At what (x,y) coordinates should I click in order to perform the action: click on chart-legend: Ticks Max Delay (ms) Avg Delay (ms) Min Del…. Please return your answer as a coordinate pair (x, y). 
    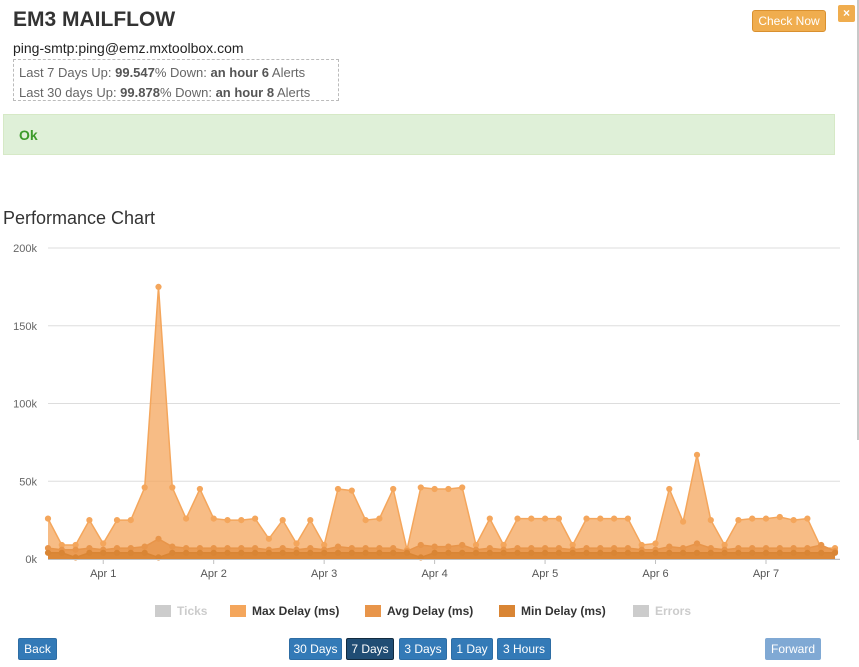
    Looking at the image, I should click on (423, 611).